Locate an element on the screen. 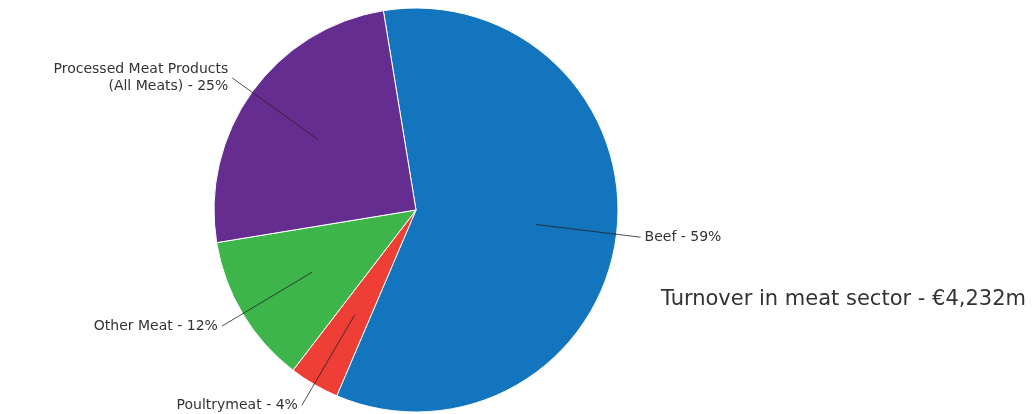  slice-label: Other Meat - 12% is located at coordinates (155, 325).